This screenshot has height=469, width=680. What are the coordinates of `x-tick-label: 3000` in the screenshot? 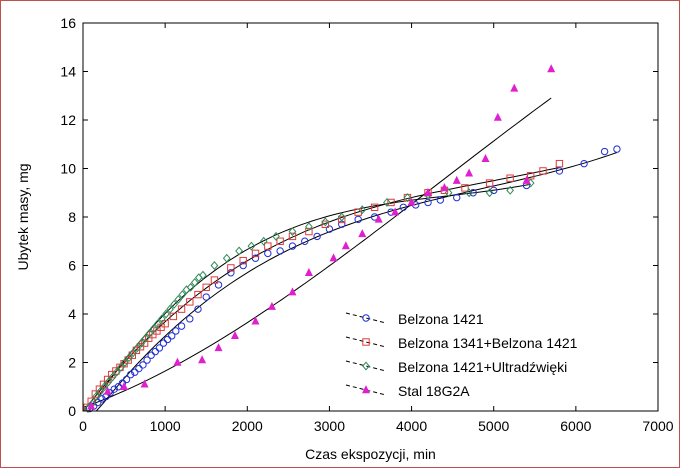 It's located at (329, 426).